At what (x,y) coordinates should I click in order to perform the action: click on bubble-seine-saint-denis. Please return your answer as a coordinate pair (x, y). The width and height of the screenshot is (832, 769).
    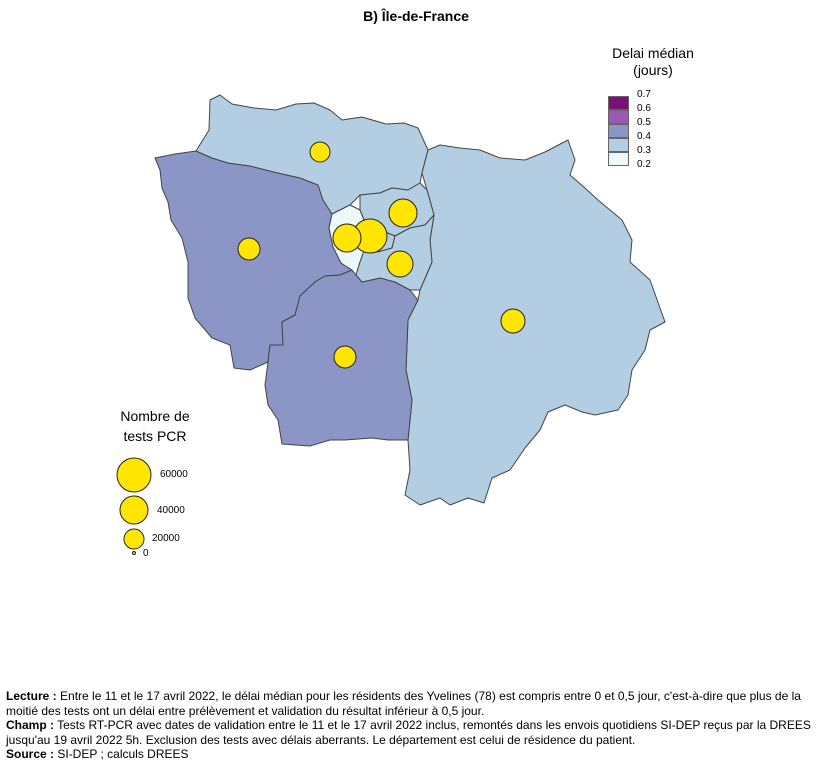
    Looking at the image, I should click on (403, 213).